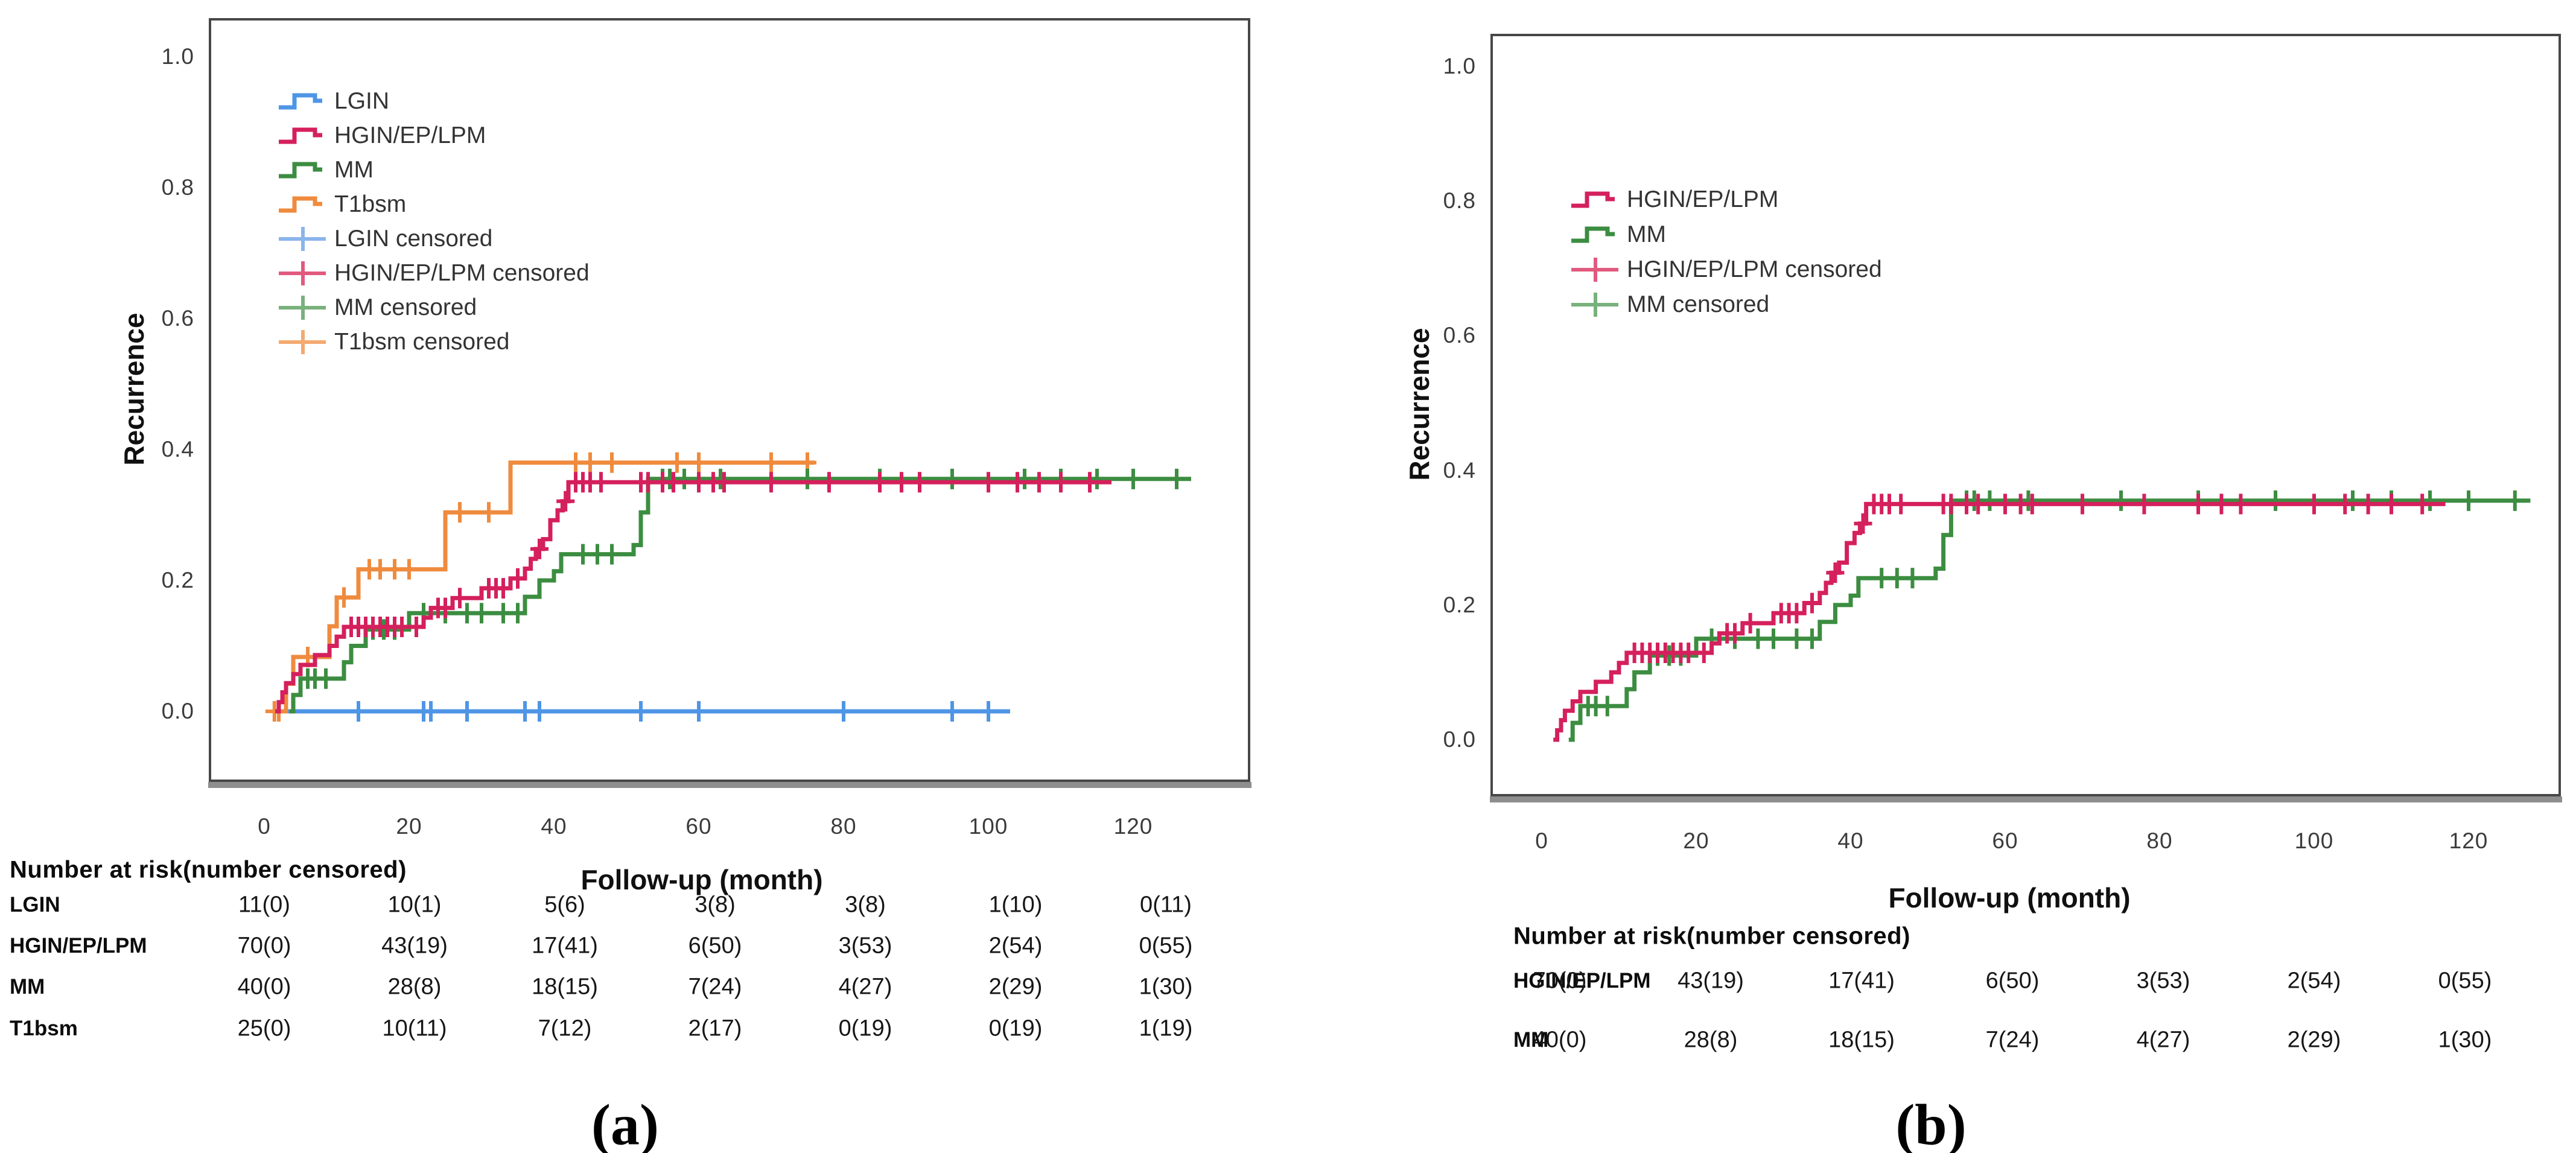  What do you see at coordinates (1931, 1122) in the screenshot?
I see `panel-caption-b: (b)` at bounding box center [1931, 1122].